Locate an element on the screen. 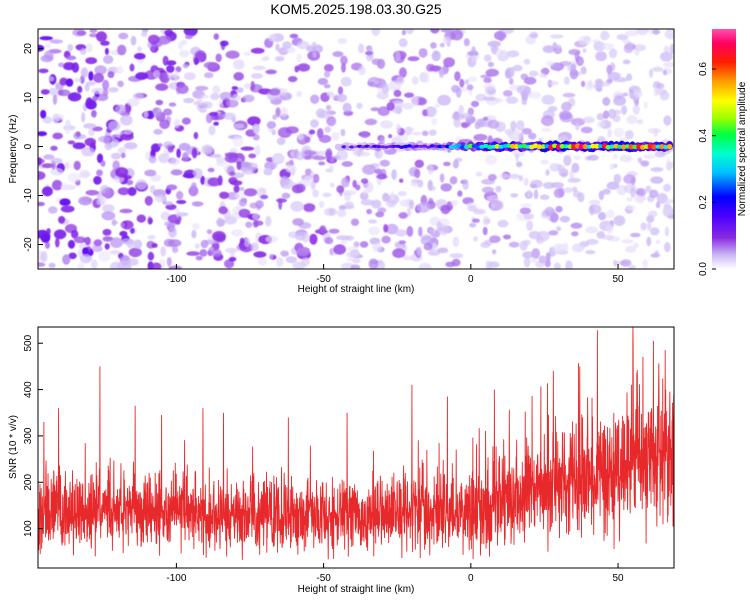  signal-core is located at coordinates (539, 147).